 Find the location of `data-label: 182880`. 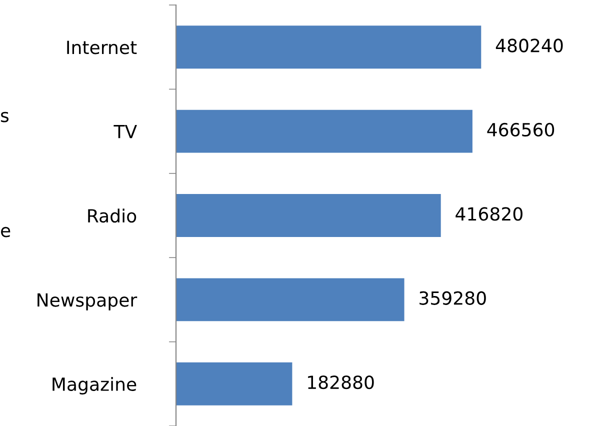

data-label: 182880 is located at coordinates (341, 382).